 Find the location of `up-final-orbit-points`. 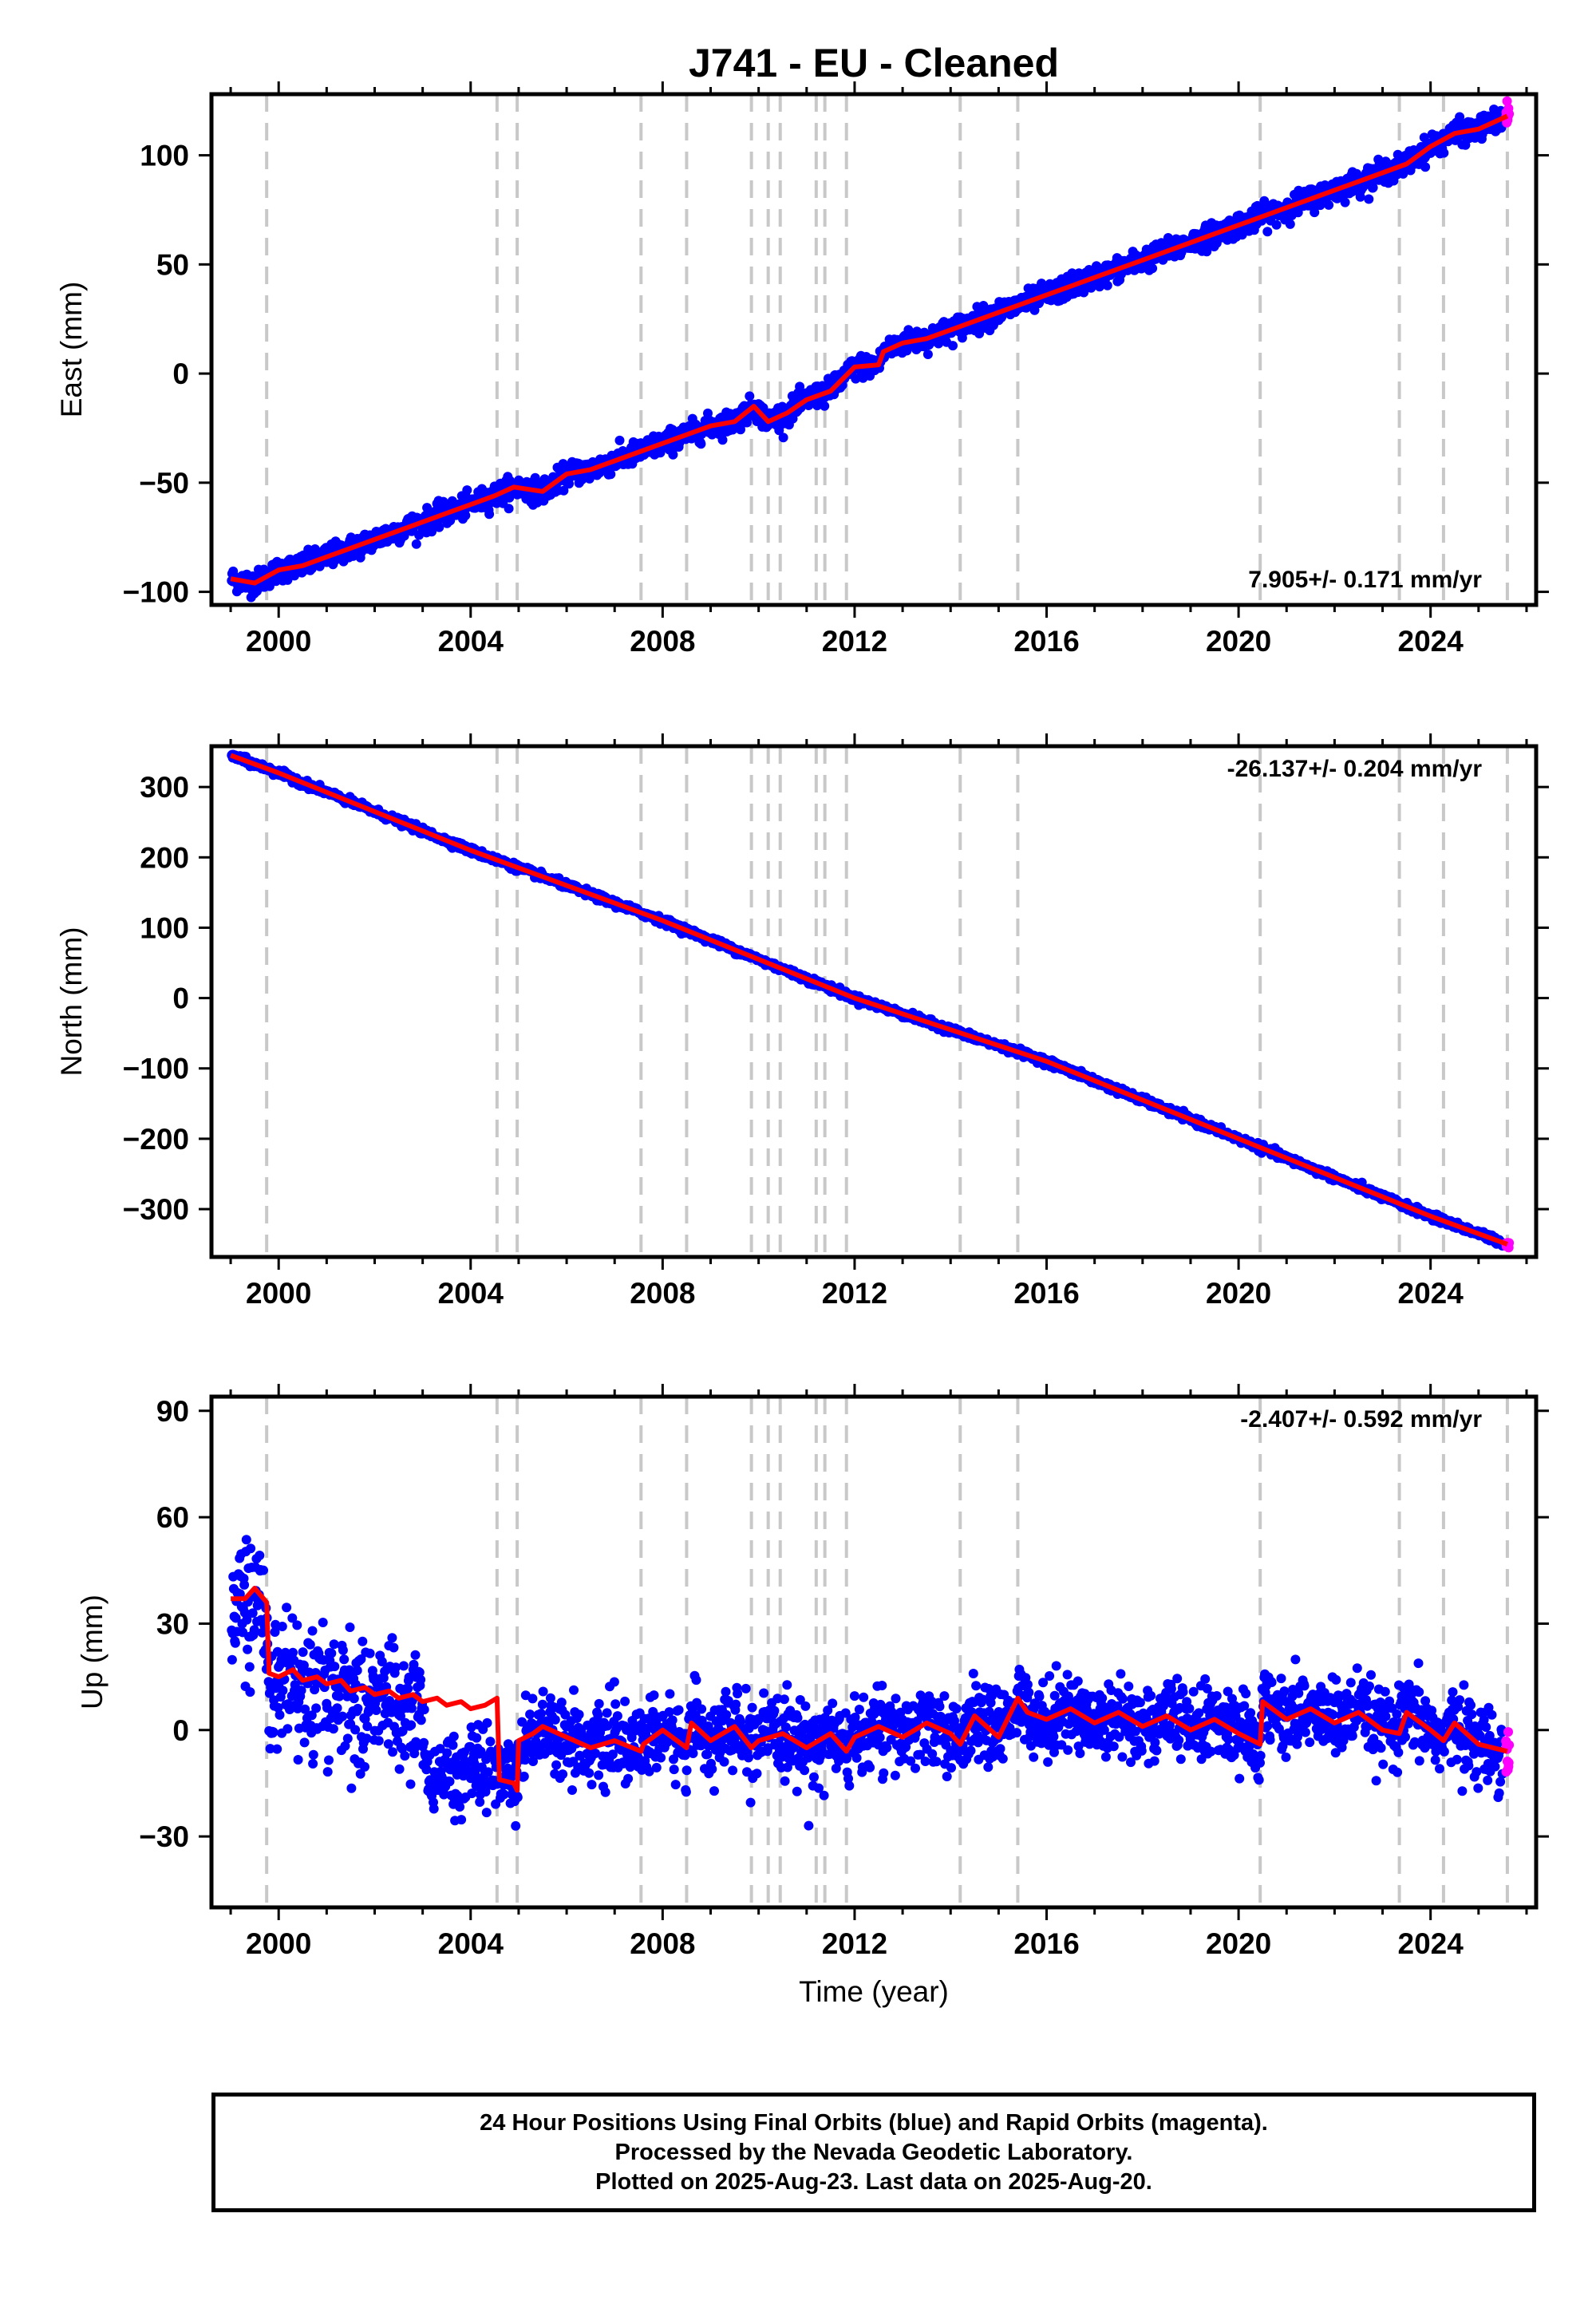

up-final-orbit-points is located at coordinates (867, 1683).